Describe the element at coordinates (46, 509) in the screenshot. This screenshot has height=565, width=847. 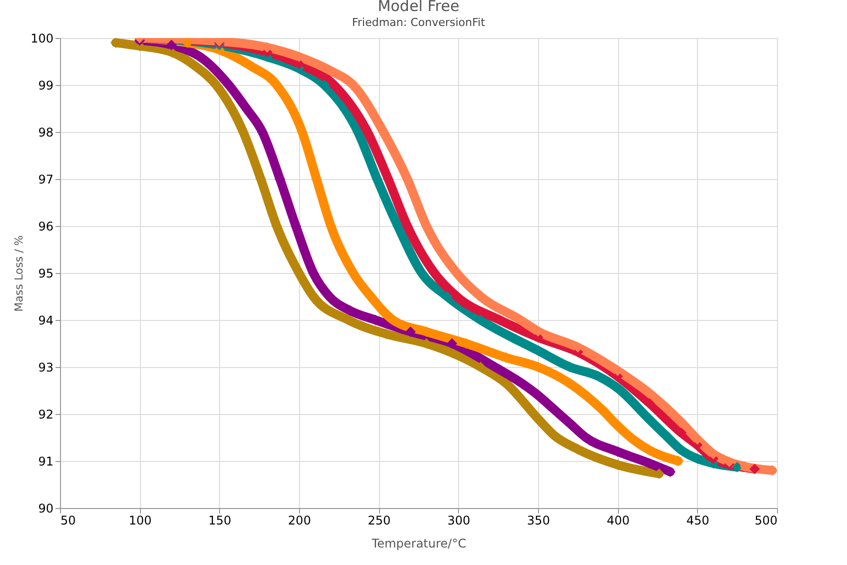
I see `y-tick-label: 90` at that location.